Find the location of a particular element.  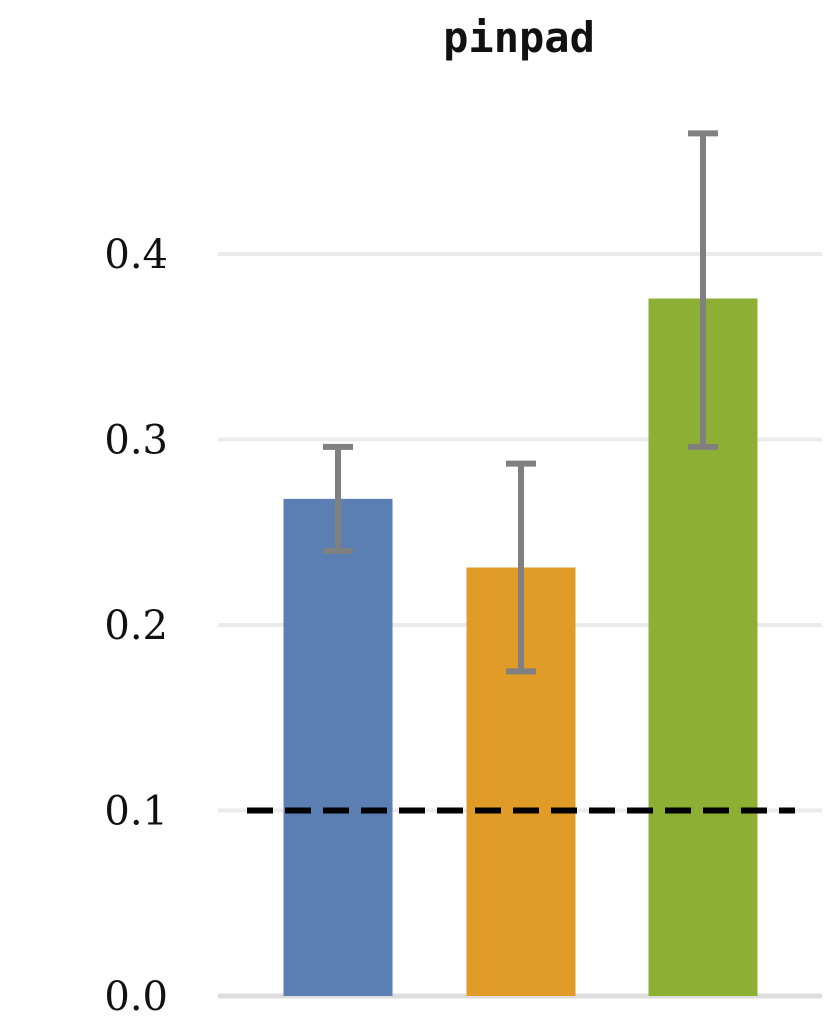

y-tick-label: 0.2 is located at coordinates (136, 626).